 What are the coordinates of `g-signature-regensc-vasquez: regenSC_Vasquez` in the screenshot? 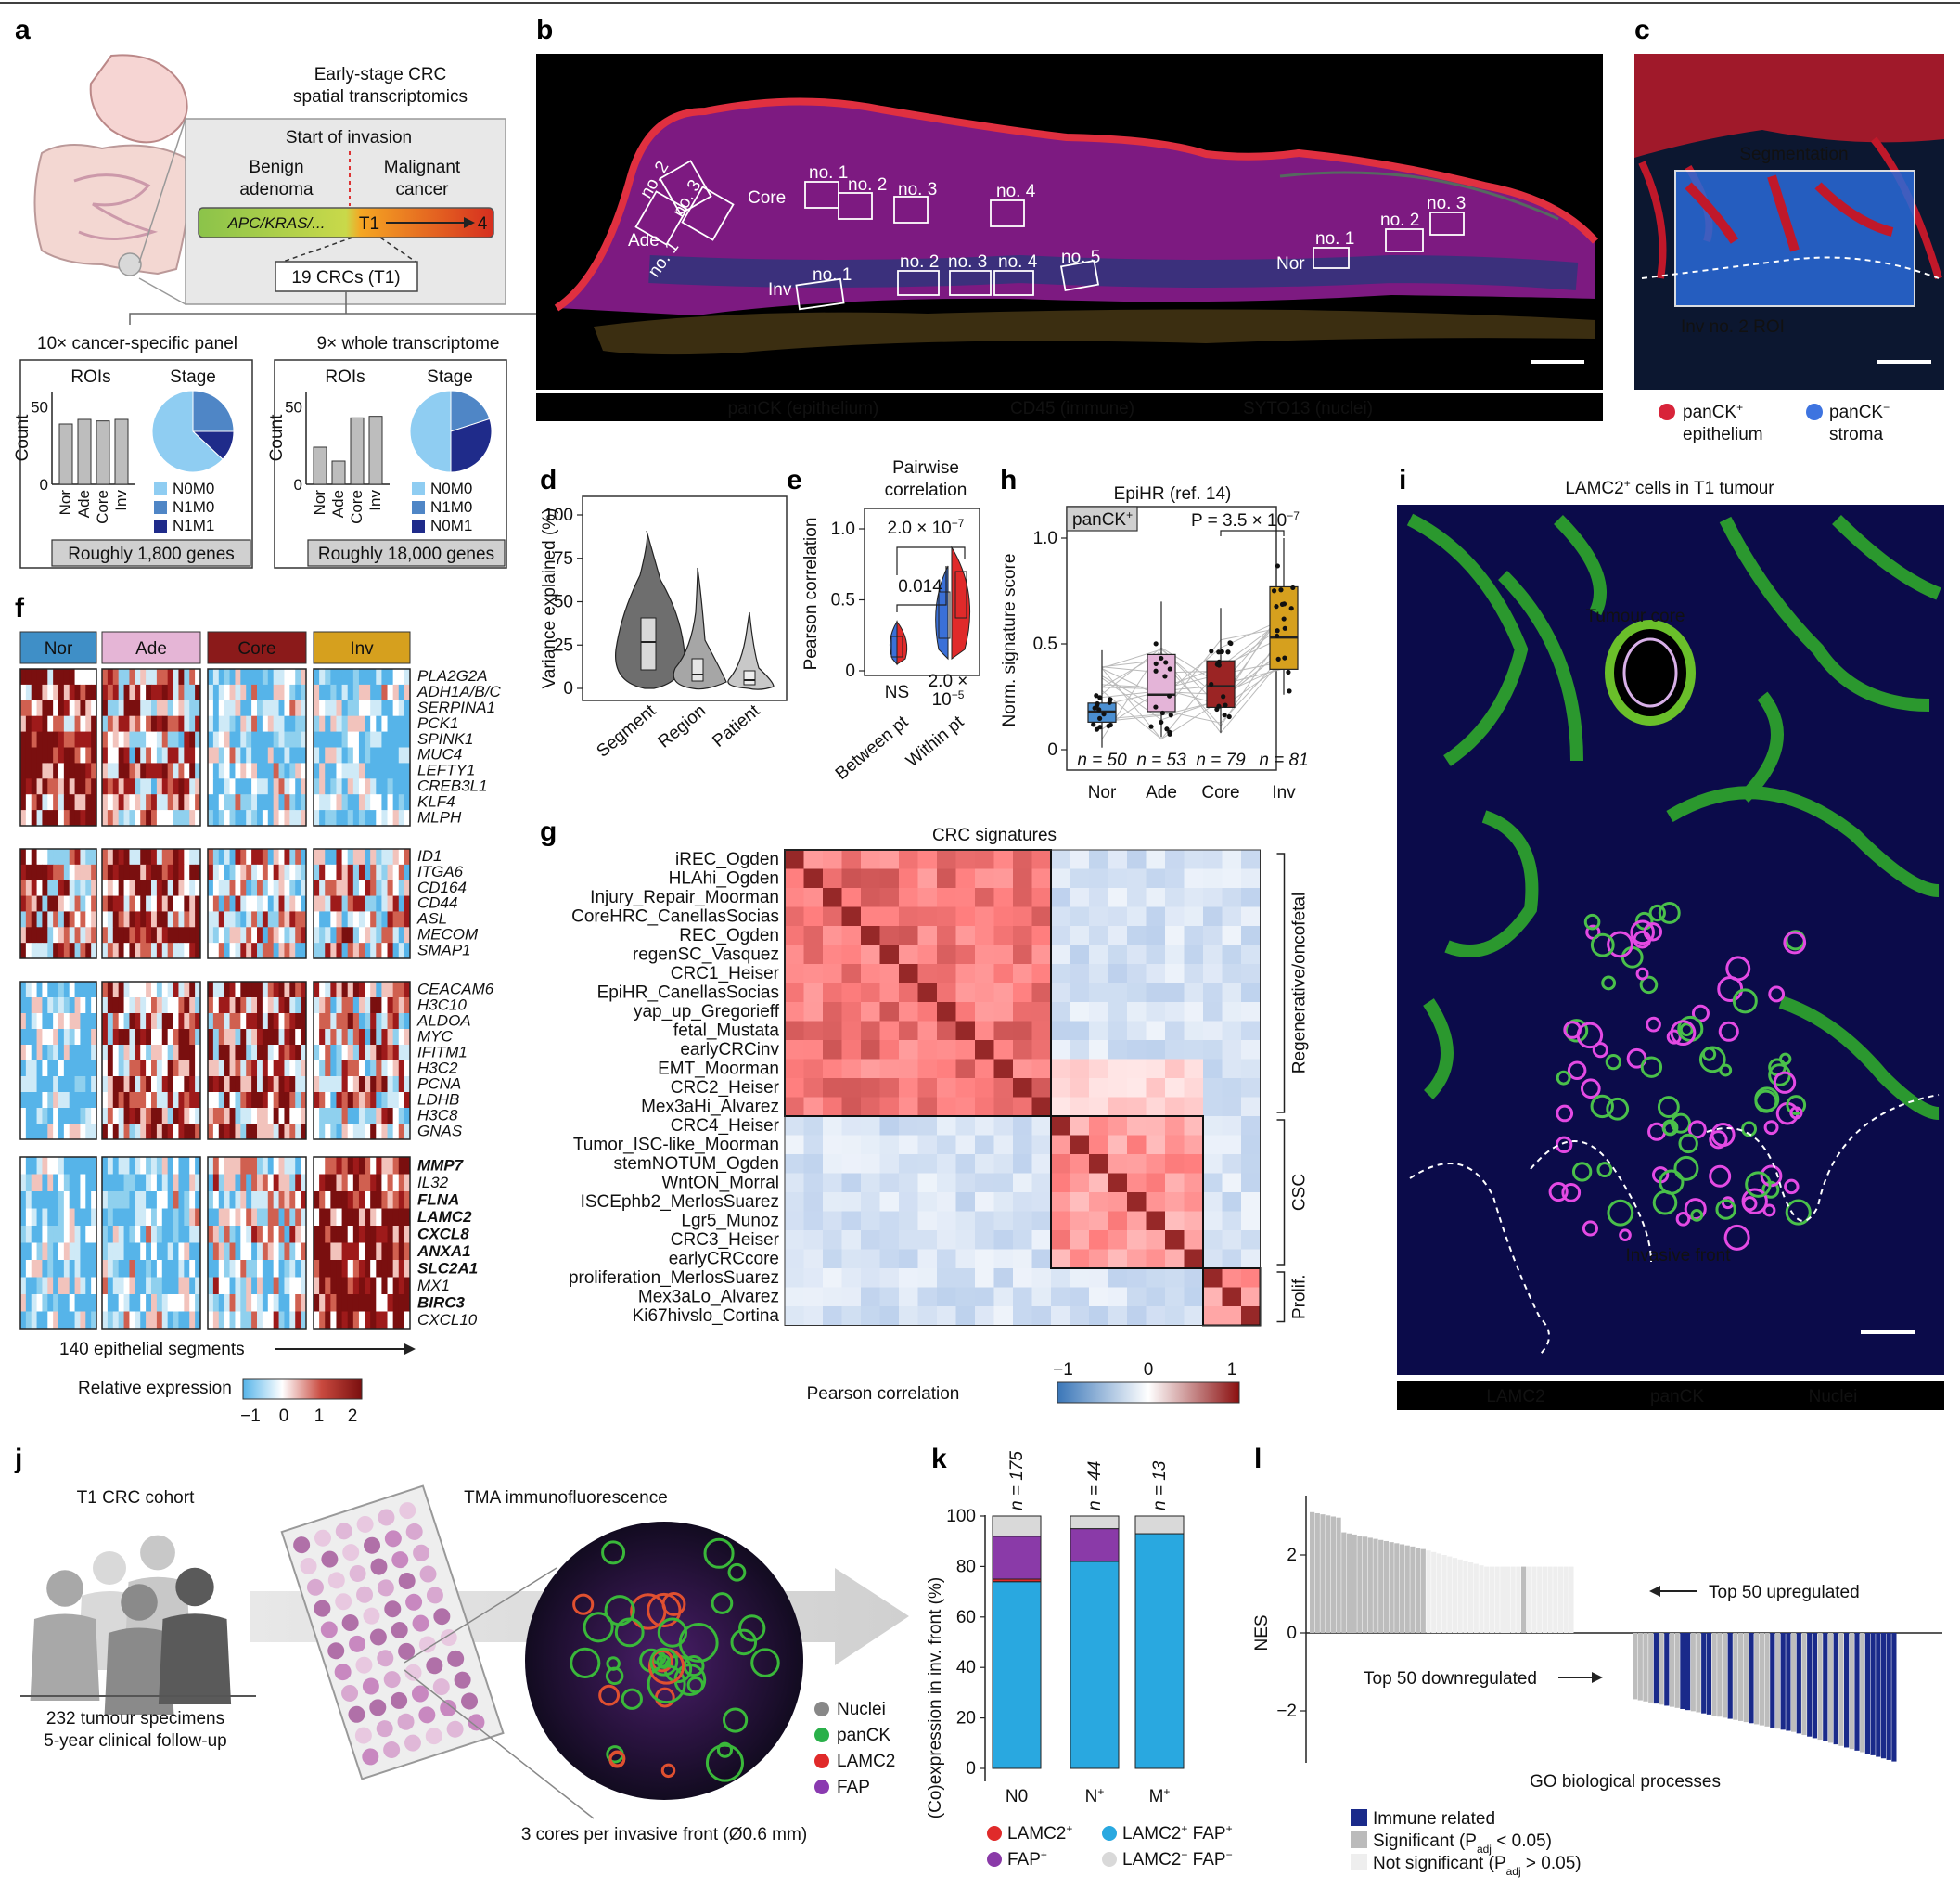 It's located at (706, 954).